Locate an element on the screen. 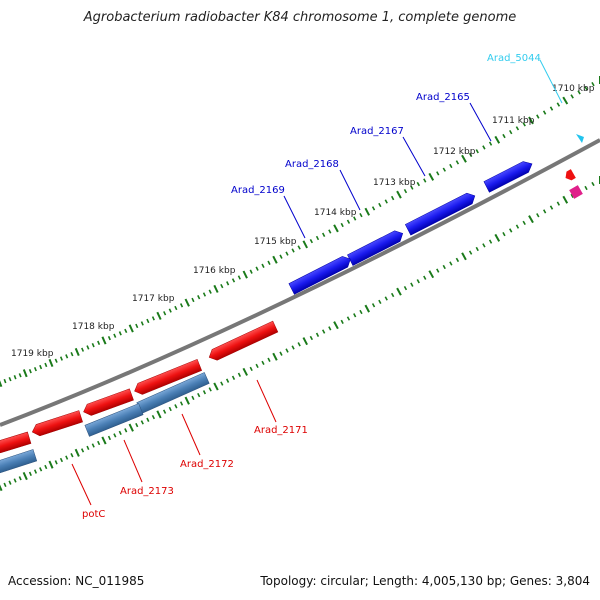 This screenshot has width=600, height=600. gene-label-potc: potC is located at coordinates (93, 514).